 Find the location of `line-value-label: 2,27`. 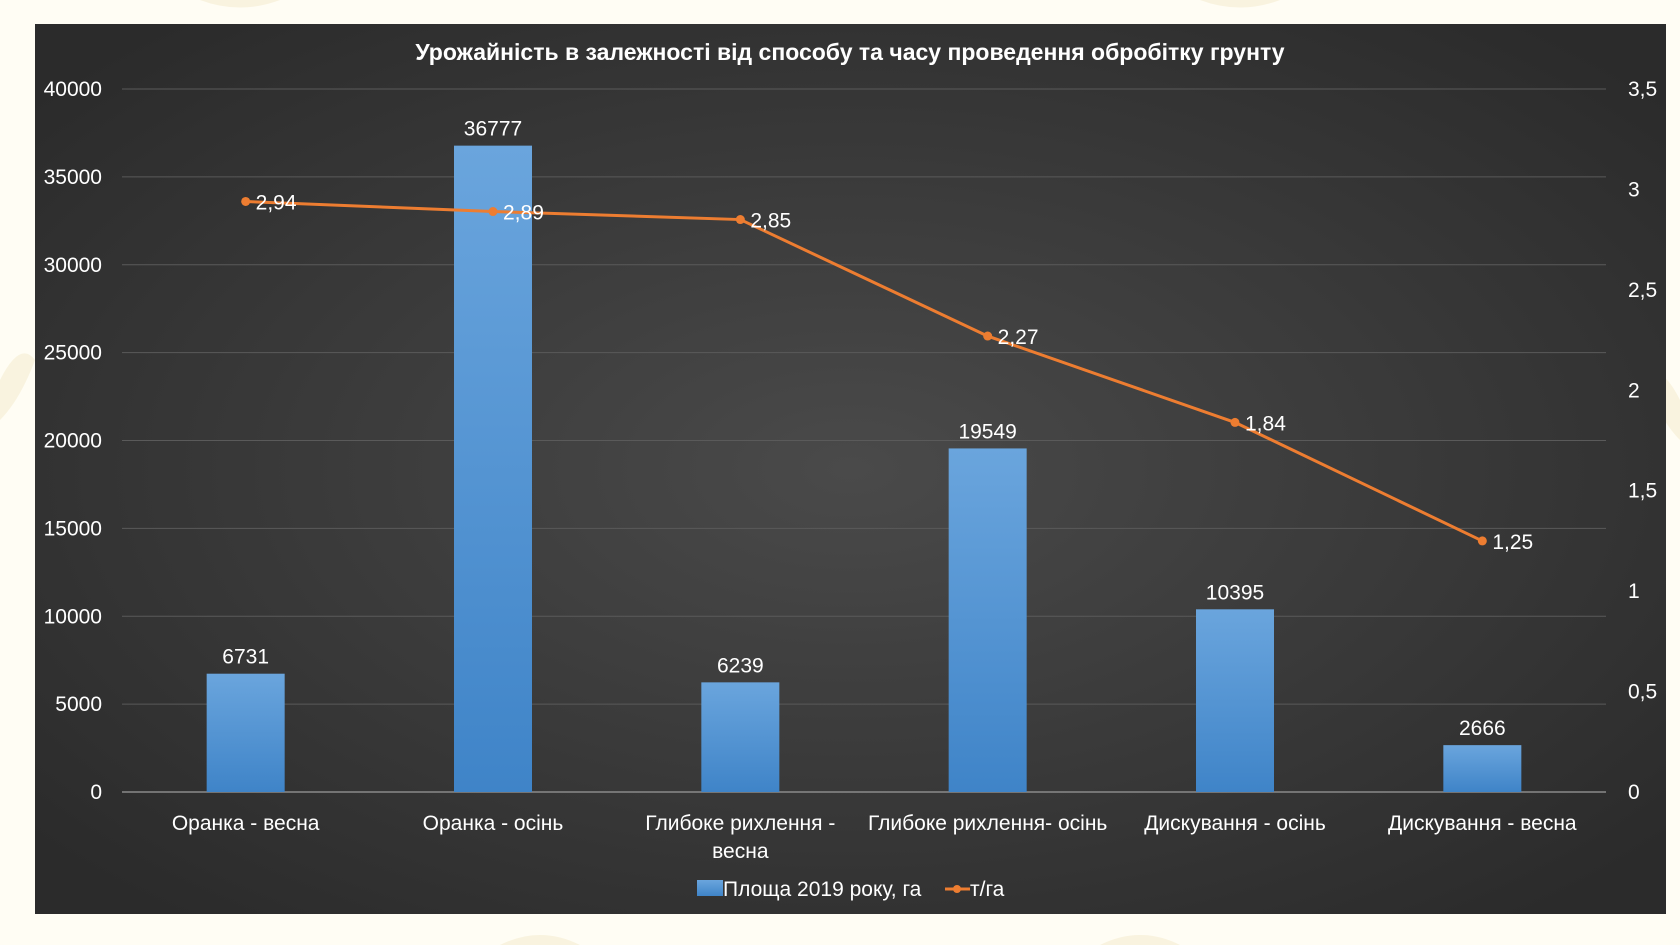

line-value-label: 2,27 is located at coordinates (1018, 337).